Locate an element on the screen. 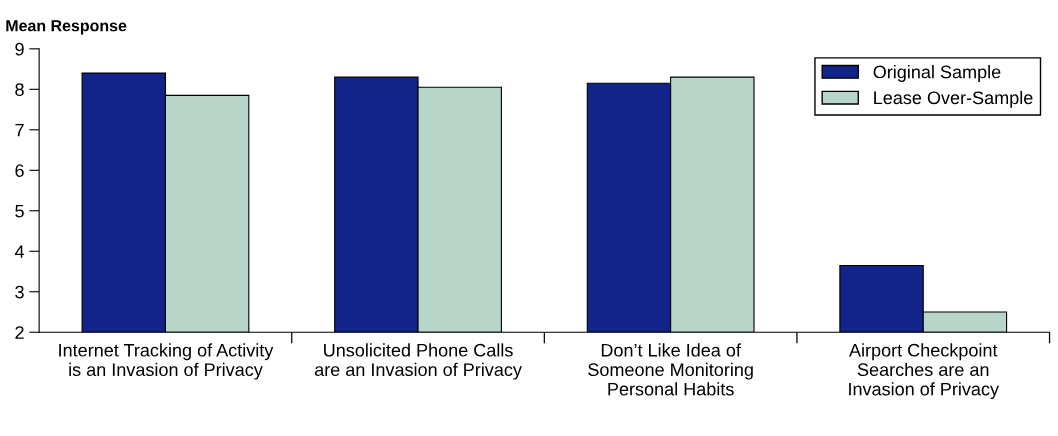 The height and width of the screenshot is (436, 1058). legend-label: Lease Over-Sample is located at coordinates (953, 99).